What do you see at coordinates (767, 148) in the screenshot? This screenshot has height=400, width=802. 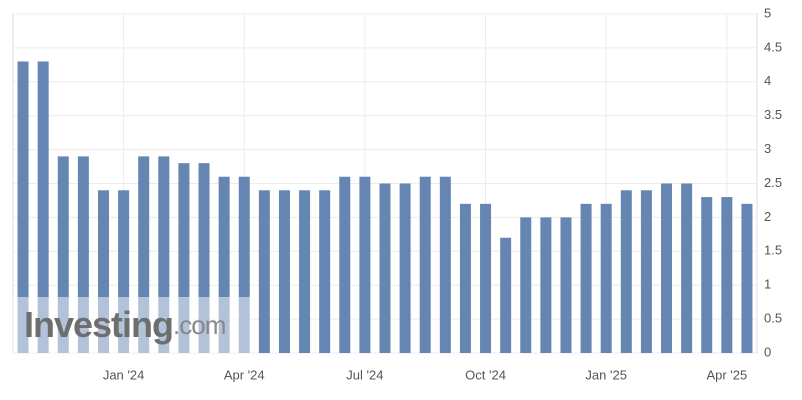 I see `y-tick-label: 3` at bounding box center [767, 148].